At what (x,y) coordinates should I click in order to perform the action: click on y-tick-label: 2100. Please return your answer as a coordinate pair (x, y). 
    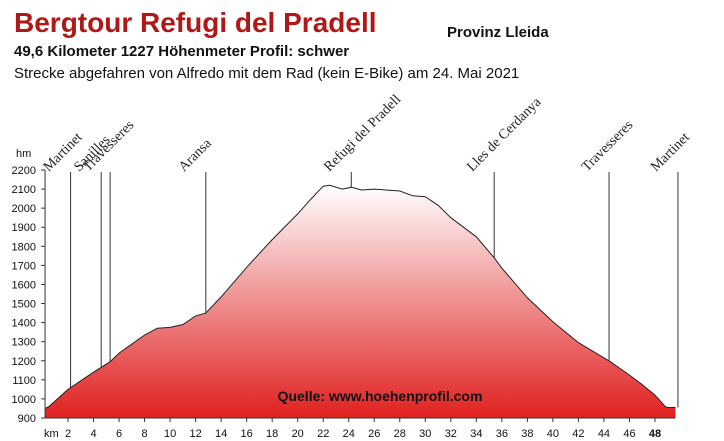
    Looking at the image, I should click on (24, 190).